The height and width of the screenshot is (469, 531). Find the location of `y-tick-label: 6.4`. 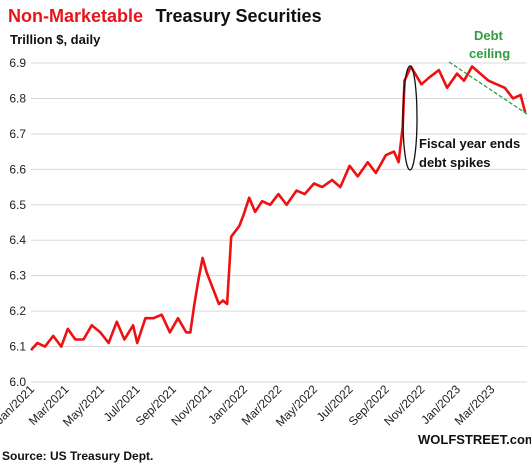

y-tick-label: 6.4 is located at coordinates (17, 240).